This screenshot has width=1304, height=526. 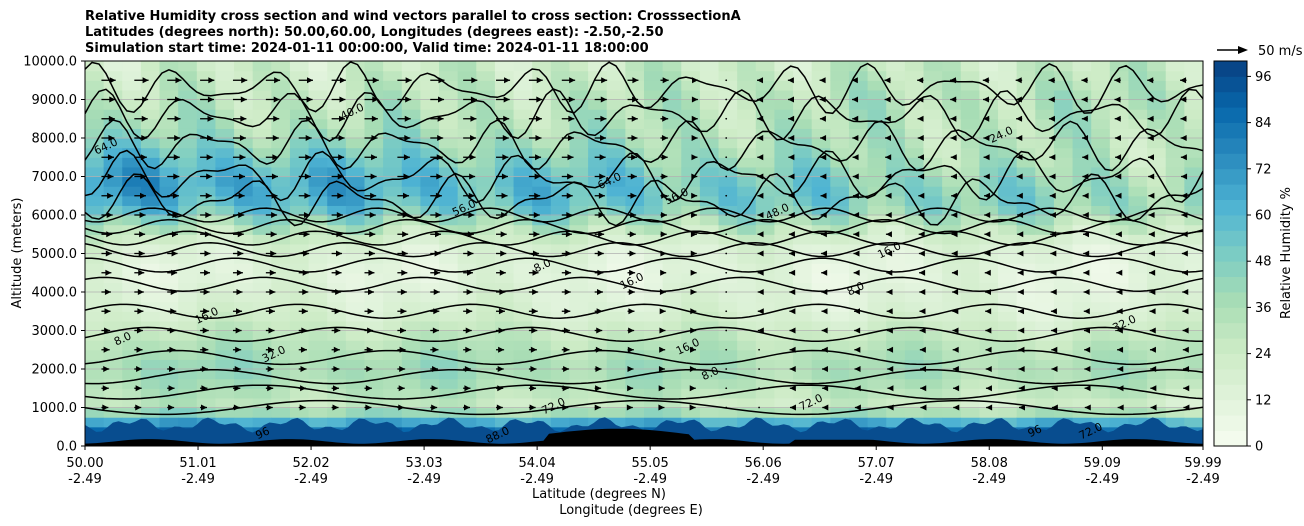 I want to click on x-tick-label-lon: -2.49, so click(x=537, y=479).